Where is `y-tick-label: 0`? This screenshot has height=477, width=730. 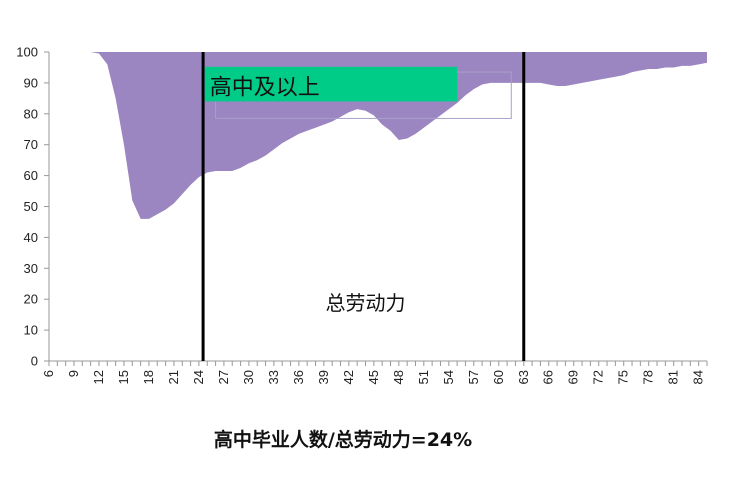
y-tick-label: 0 is located at coordinates (34, 361).